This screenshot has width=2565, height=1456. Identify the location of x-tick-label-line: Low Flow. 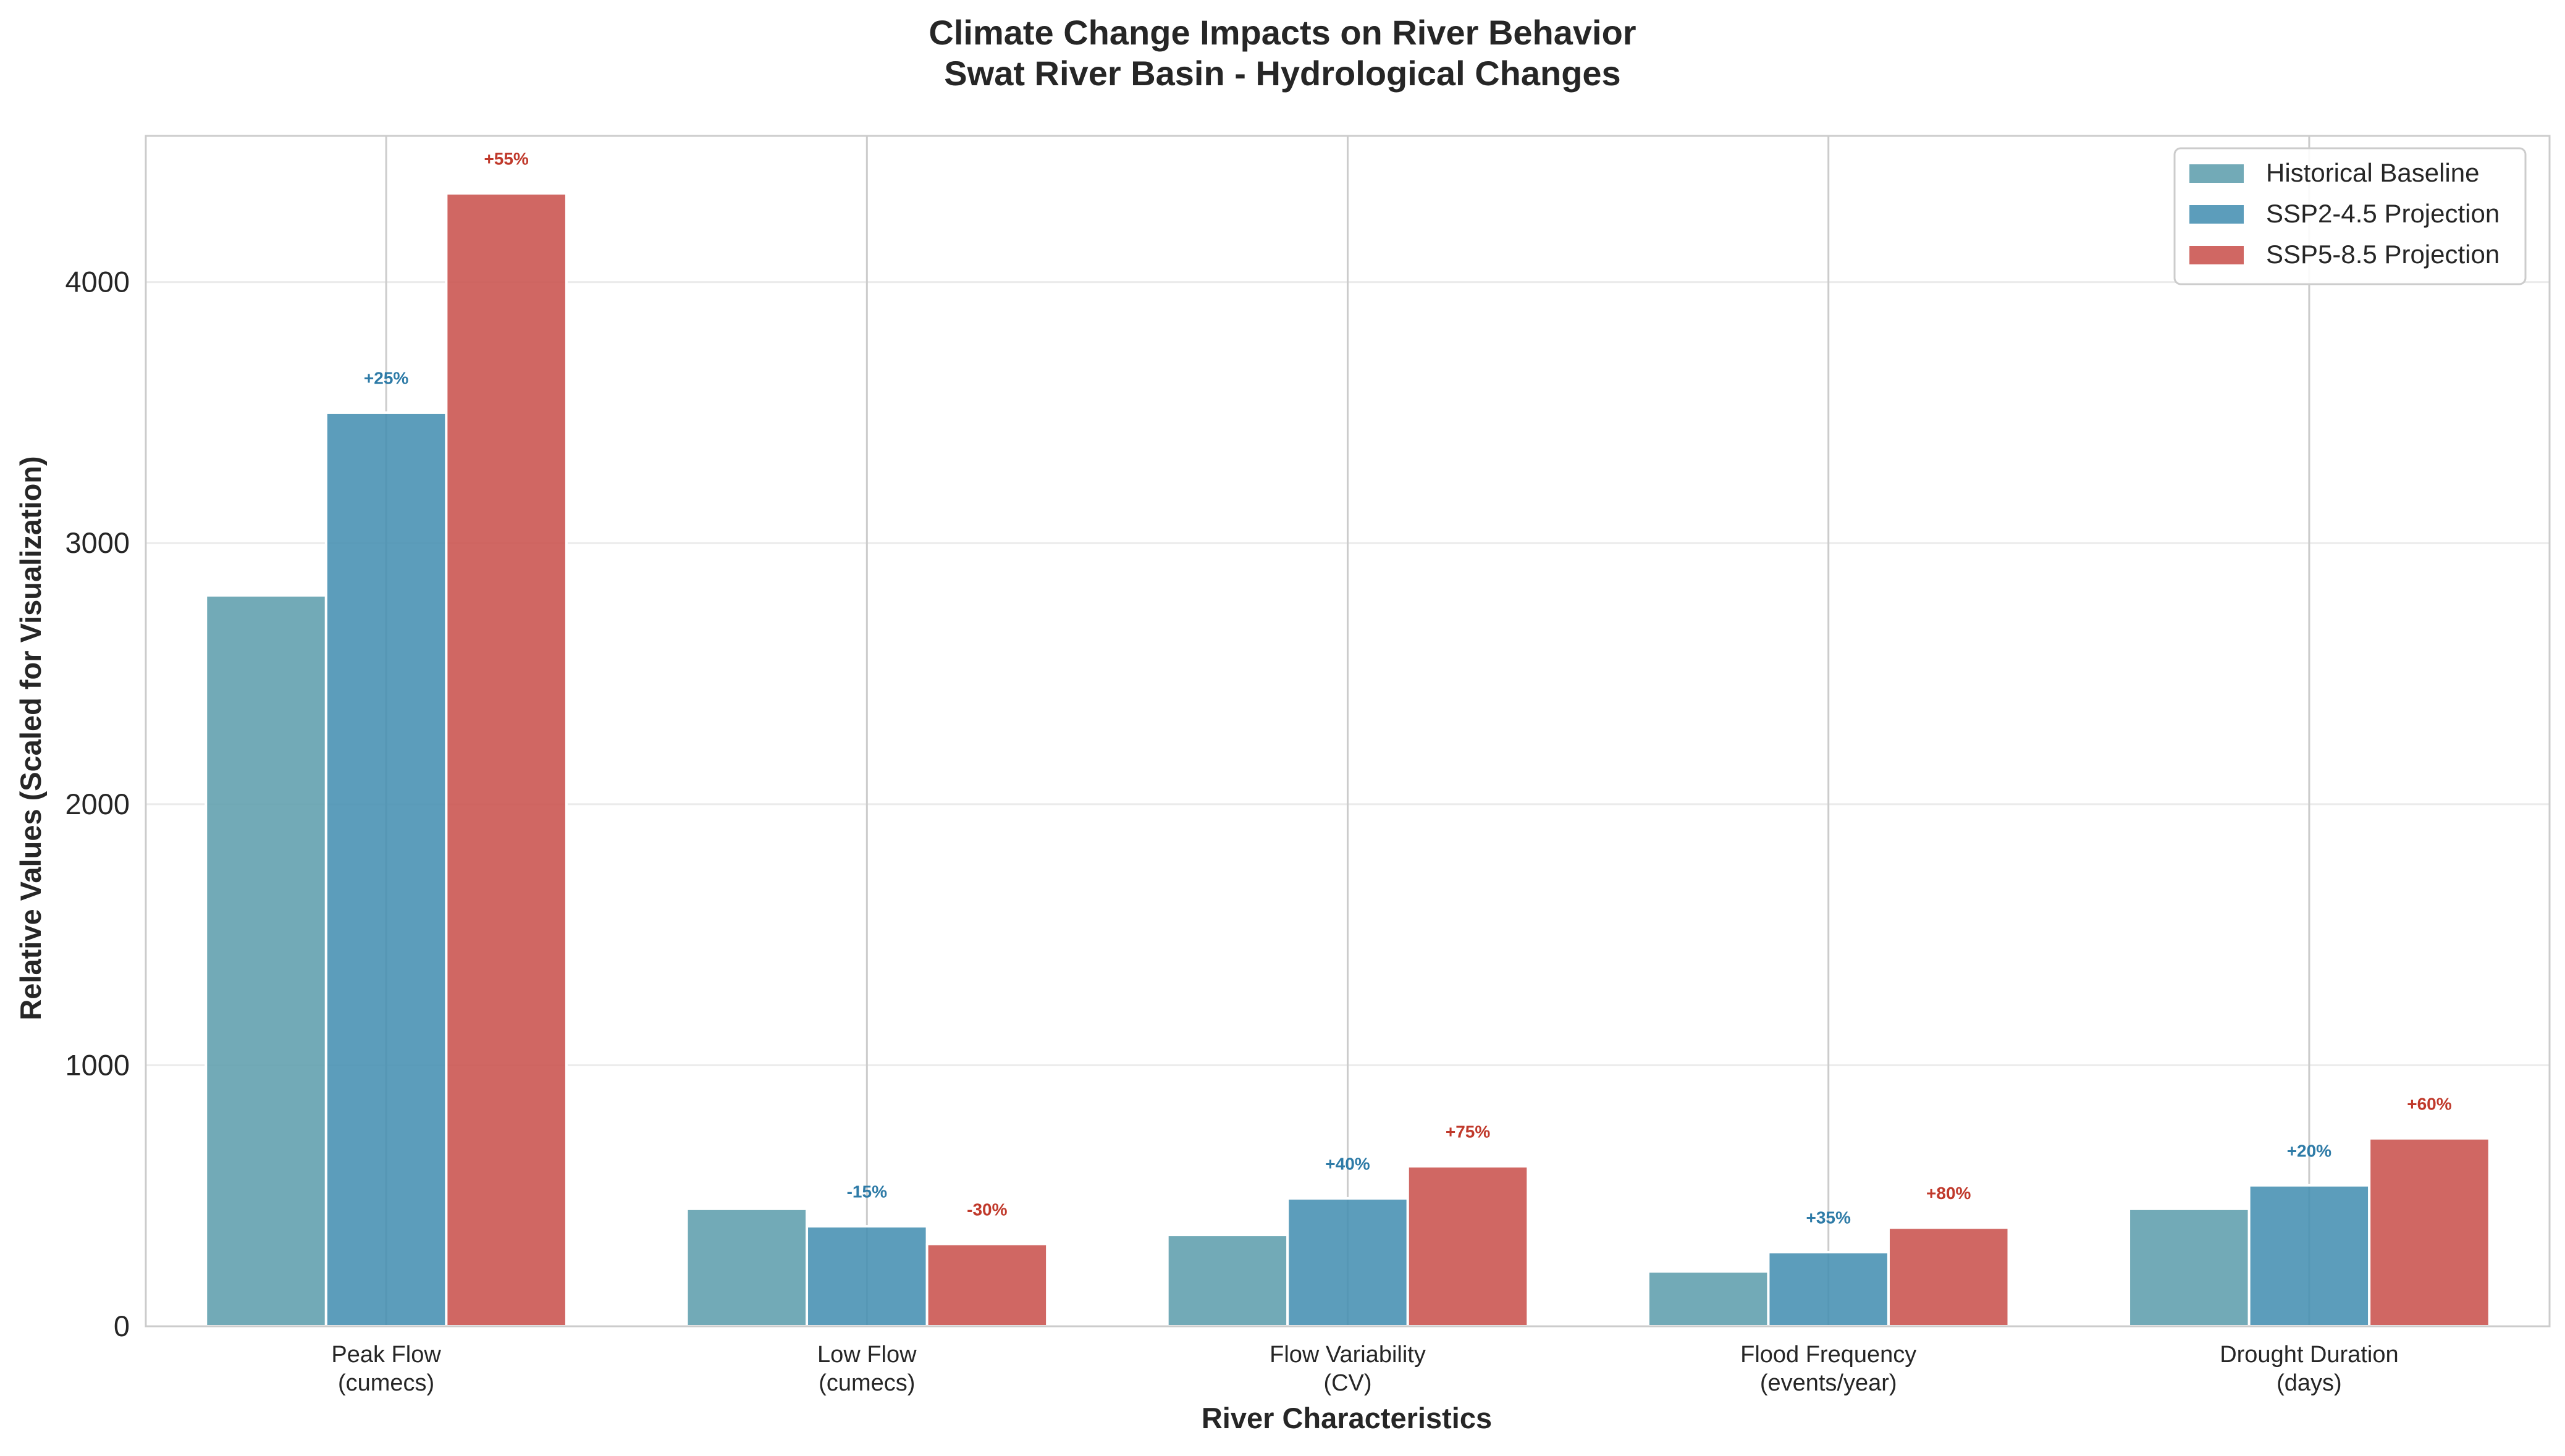
(867, 1355).